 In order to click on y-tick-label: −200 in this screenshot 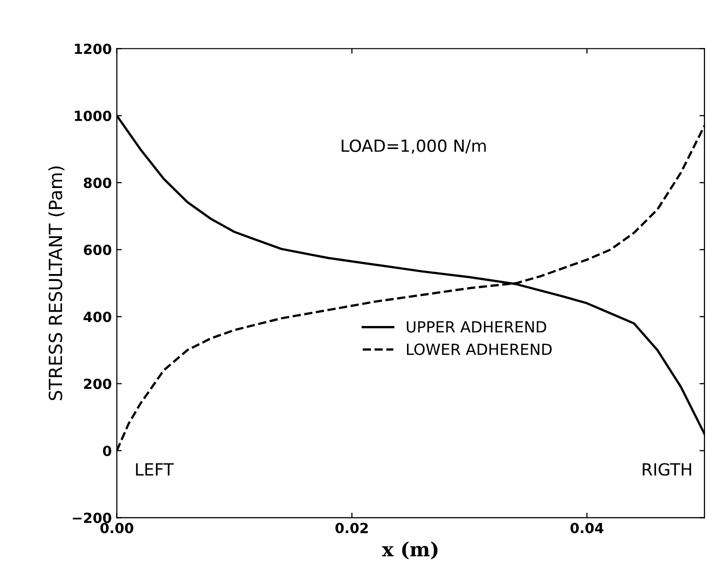, I will do `click(92, 518)`.